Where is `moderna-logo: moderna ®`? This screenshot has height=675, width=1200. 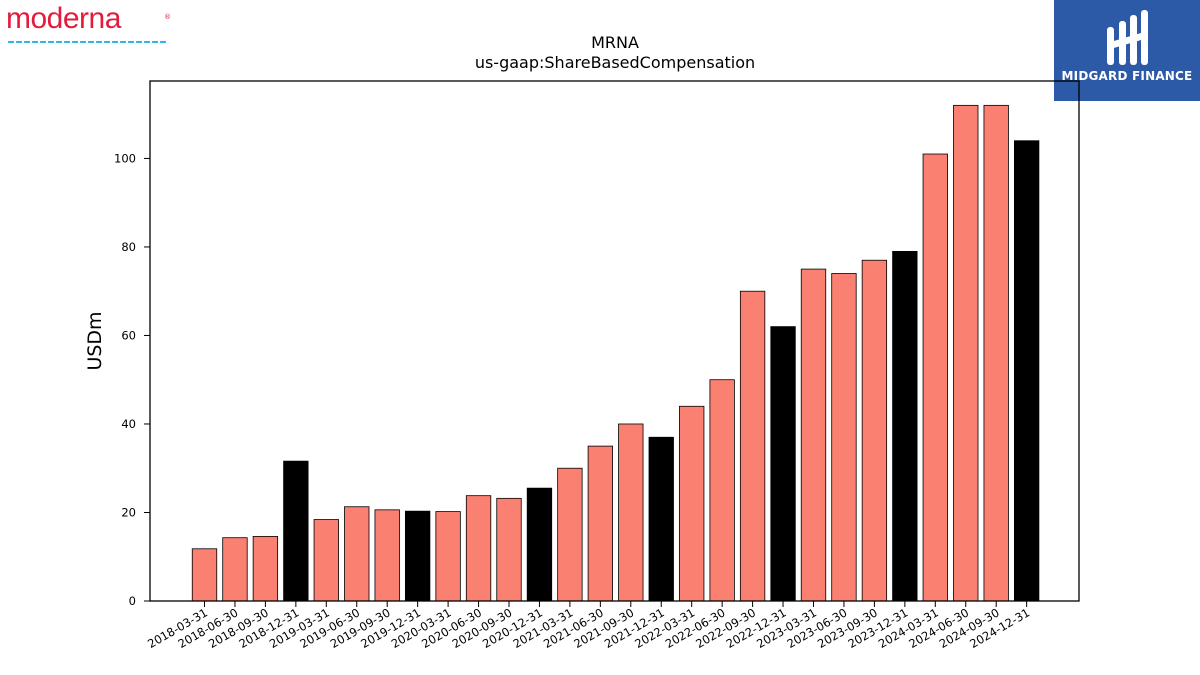 moderna-logo: moderna ® is located at coordinates (88, 24).